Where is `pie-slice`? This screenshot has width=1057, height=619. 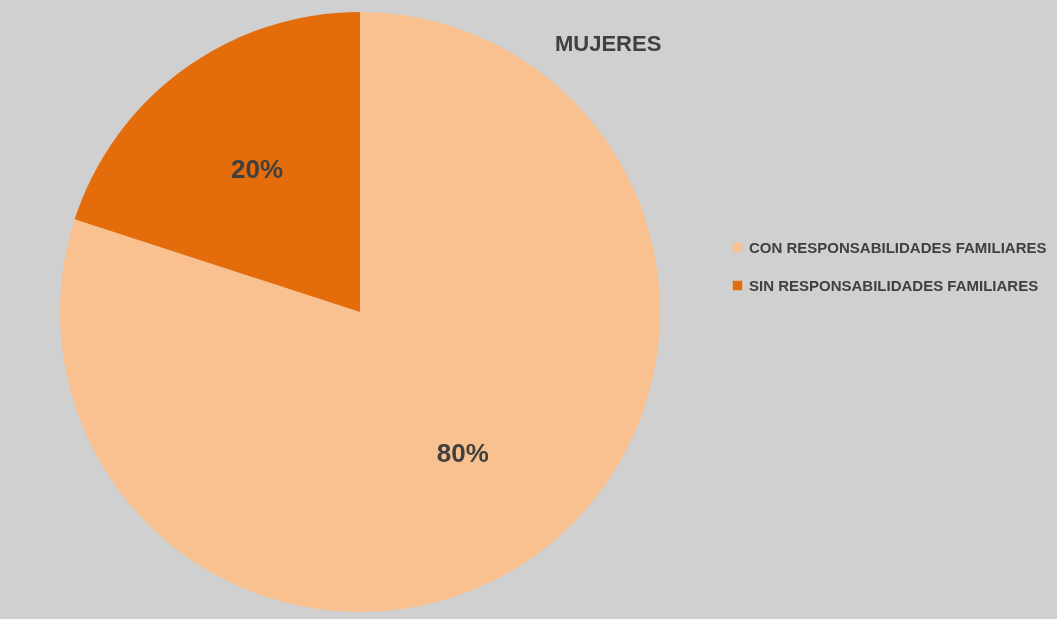 pie-slice is located at coordinates (217, 162).